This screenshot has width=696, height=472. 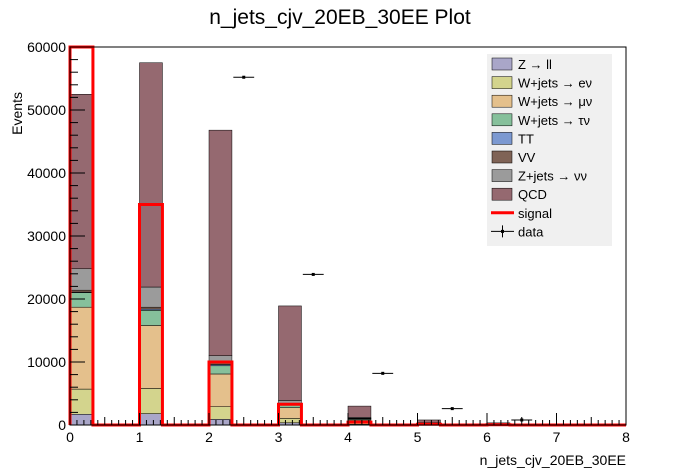 What do you see at coordinates (502, 64) in the screenshot?
I see `legend-swatch-z-ll` at bounding box center [502, 64].